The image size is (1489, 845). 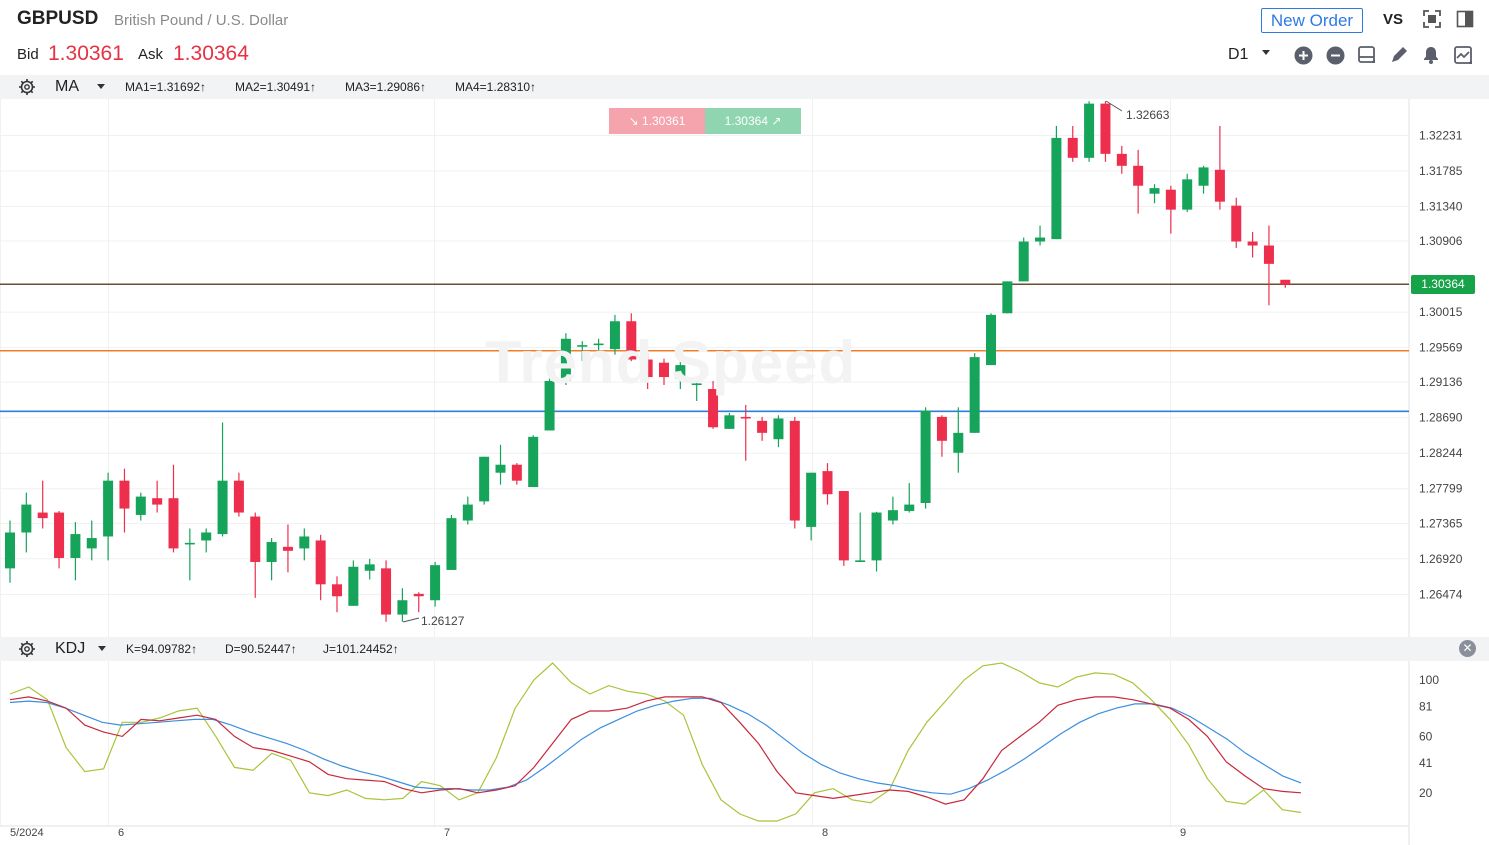 What do you see at coordinates (1303, 55) in the screenshot?
I see `zoom-in-icon` at bounding box center [1303, 55].